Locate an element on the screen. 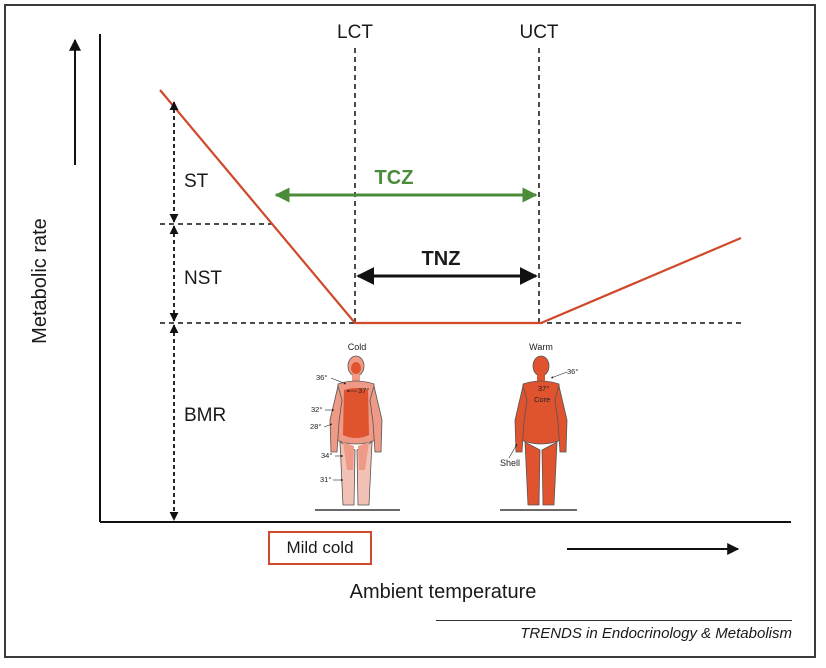 The image size is (826, 668). lct-label: LCT is located at coordinates (355, 32).